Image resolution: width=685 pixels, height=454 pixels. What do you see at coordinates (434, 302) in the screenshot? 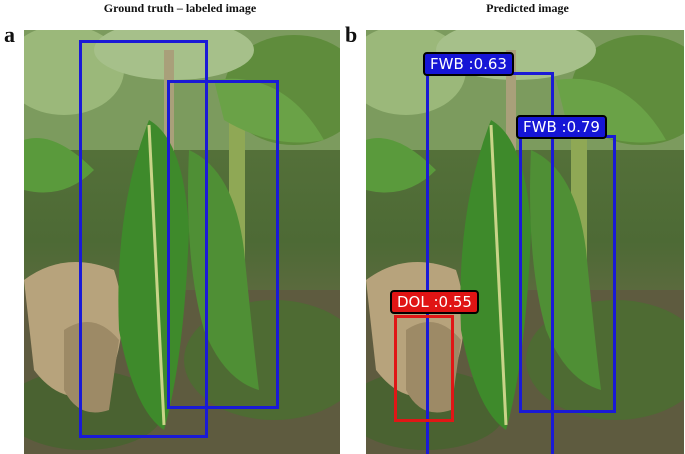
I see `dol-label: DOL :0.55` at bounding box center [434, 302].